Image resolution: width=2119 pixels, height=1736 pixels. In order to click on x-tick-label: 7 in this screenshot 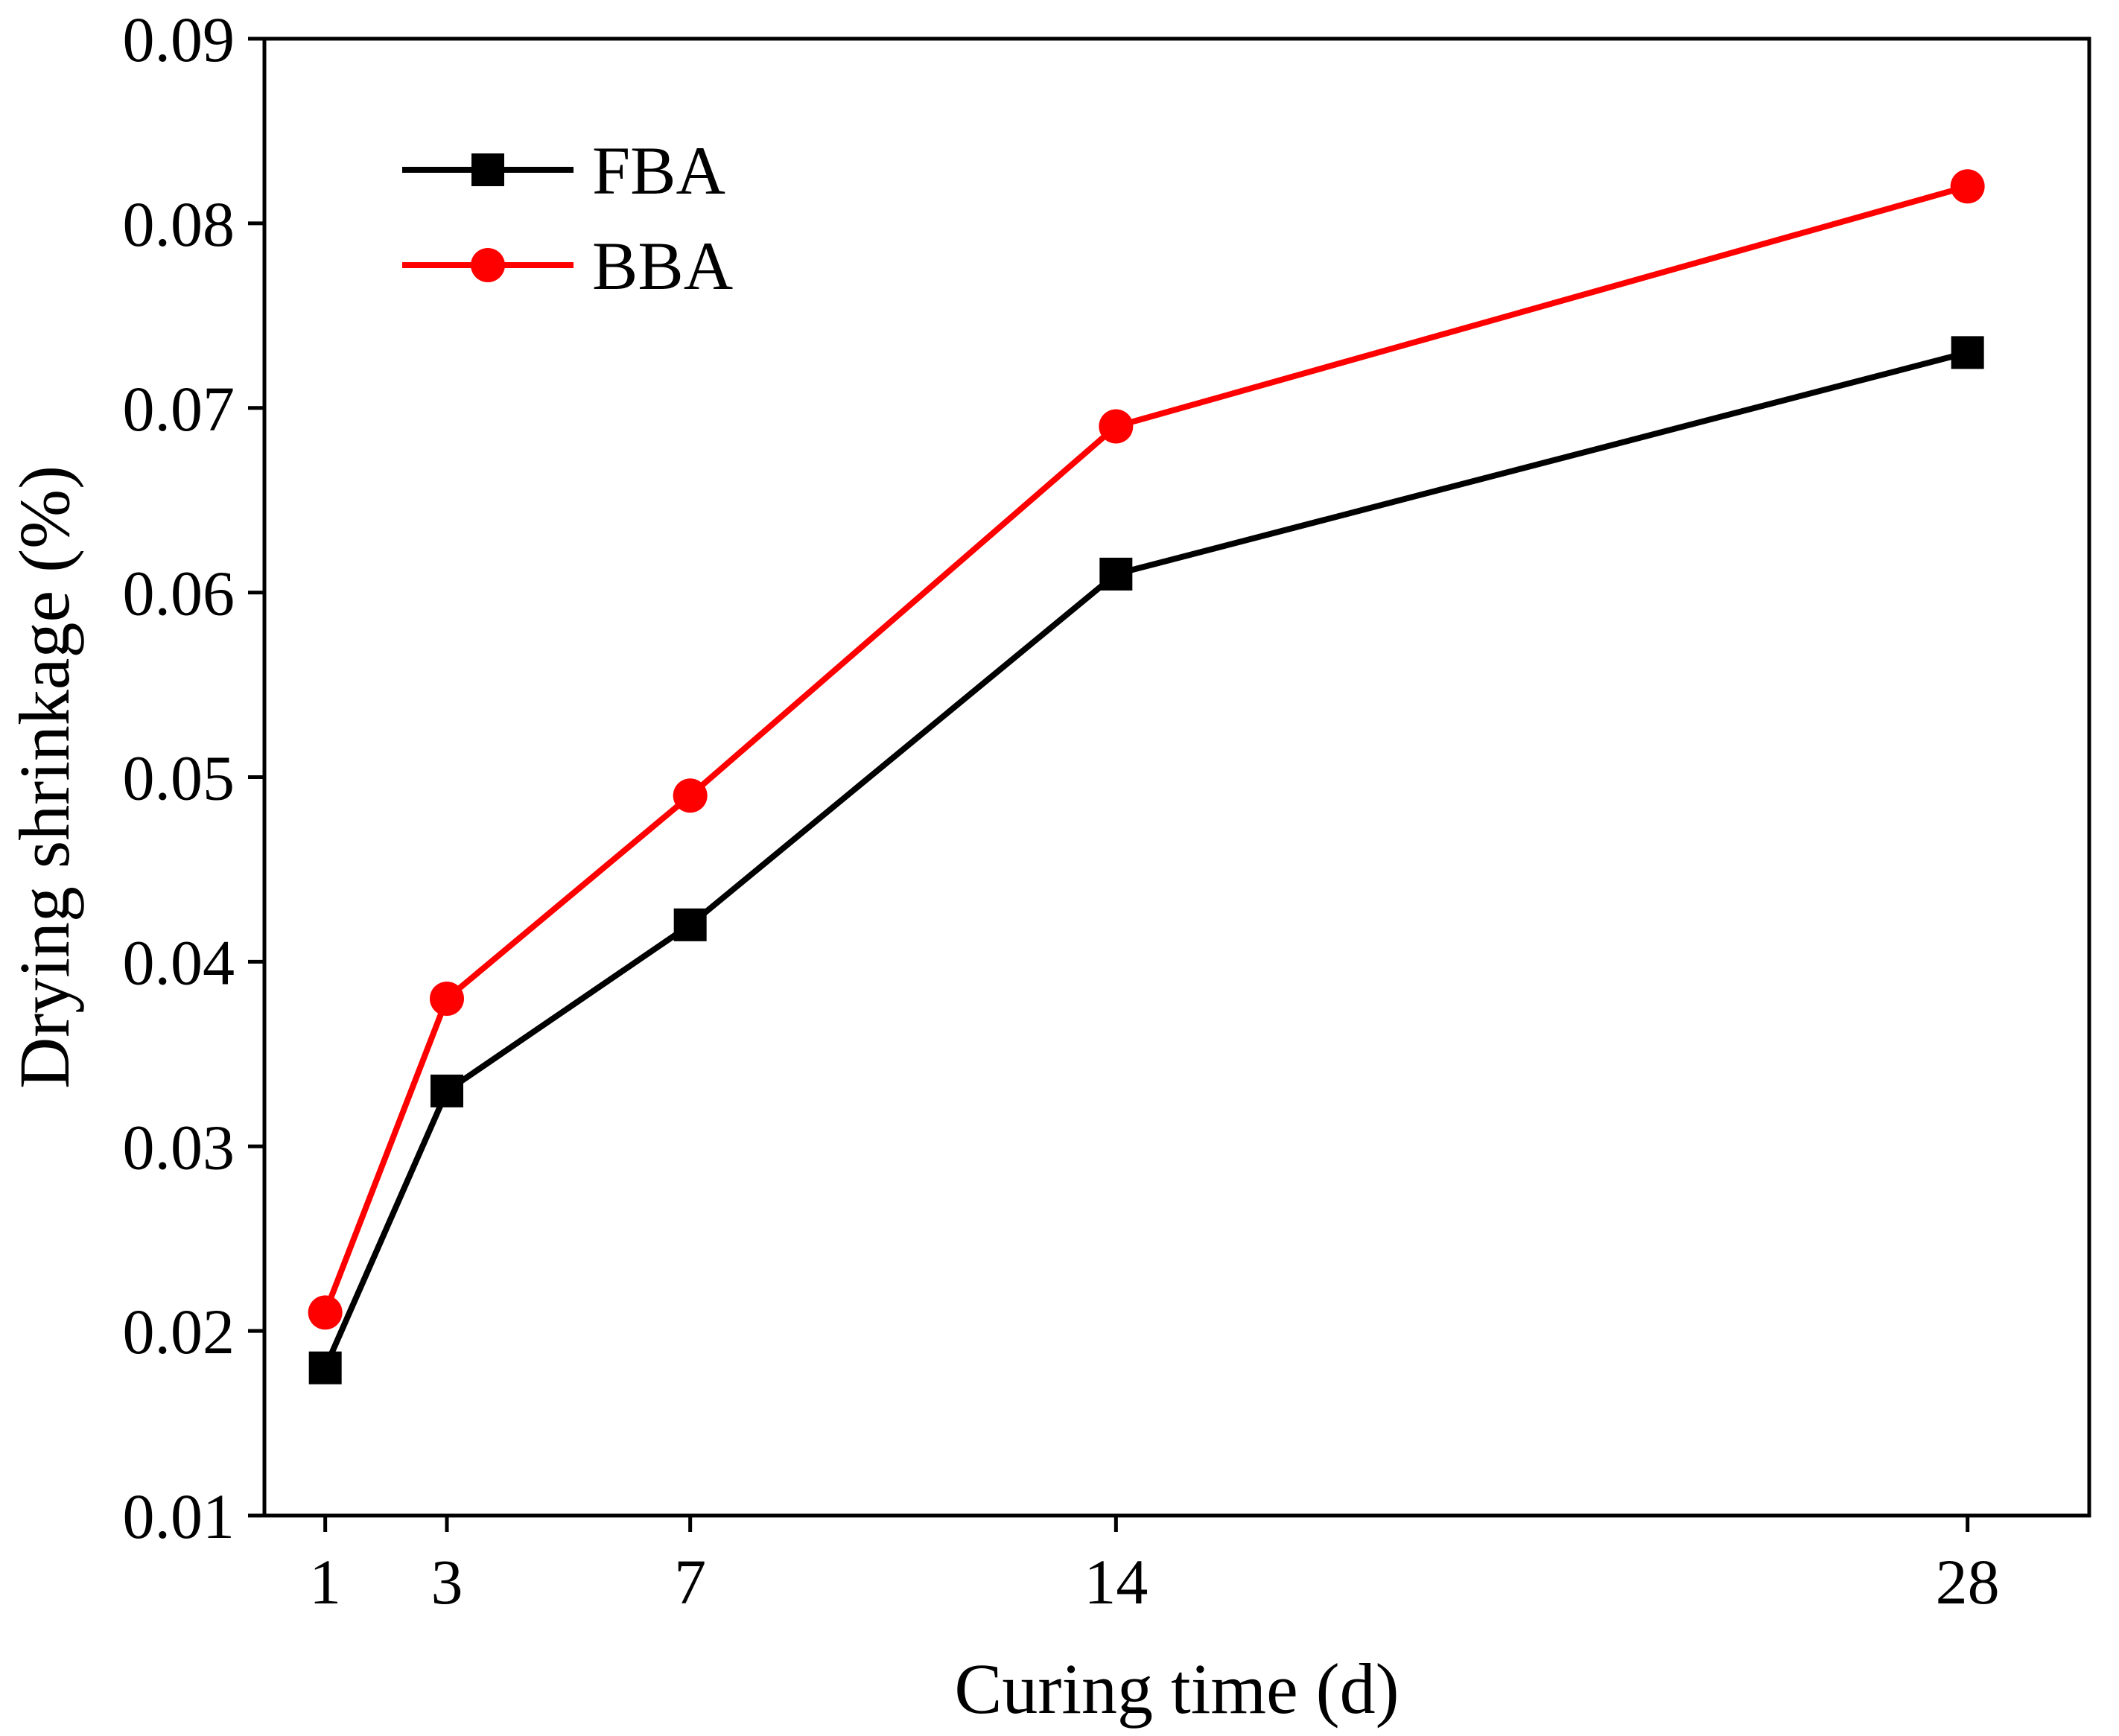, I will do `click(690, 1582)`.